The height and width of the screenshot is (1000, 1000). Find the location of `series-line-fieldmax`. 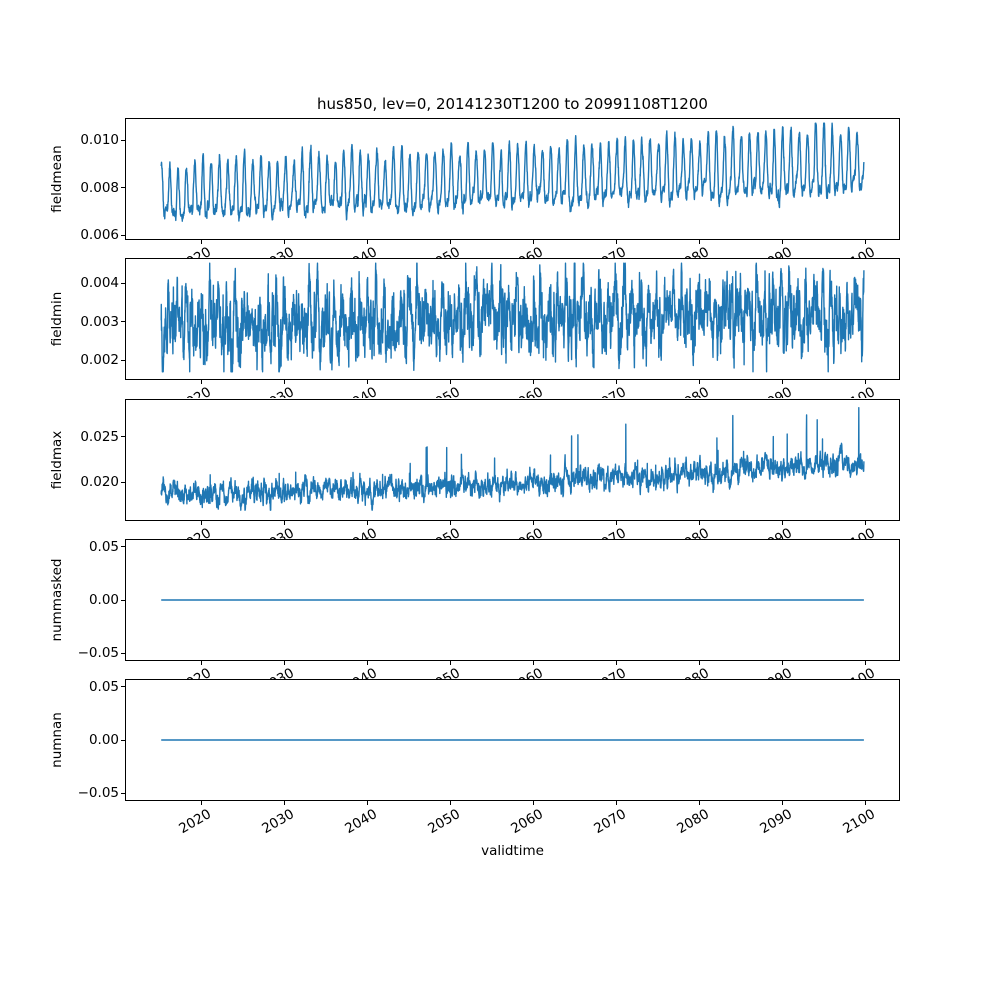

series-line-fieldmax is located at coordinates (512, 458).